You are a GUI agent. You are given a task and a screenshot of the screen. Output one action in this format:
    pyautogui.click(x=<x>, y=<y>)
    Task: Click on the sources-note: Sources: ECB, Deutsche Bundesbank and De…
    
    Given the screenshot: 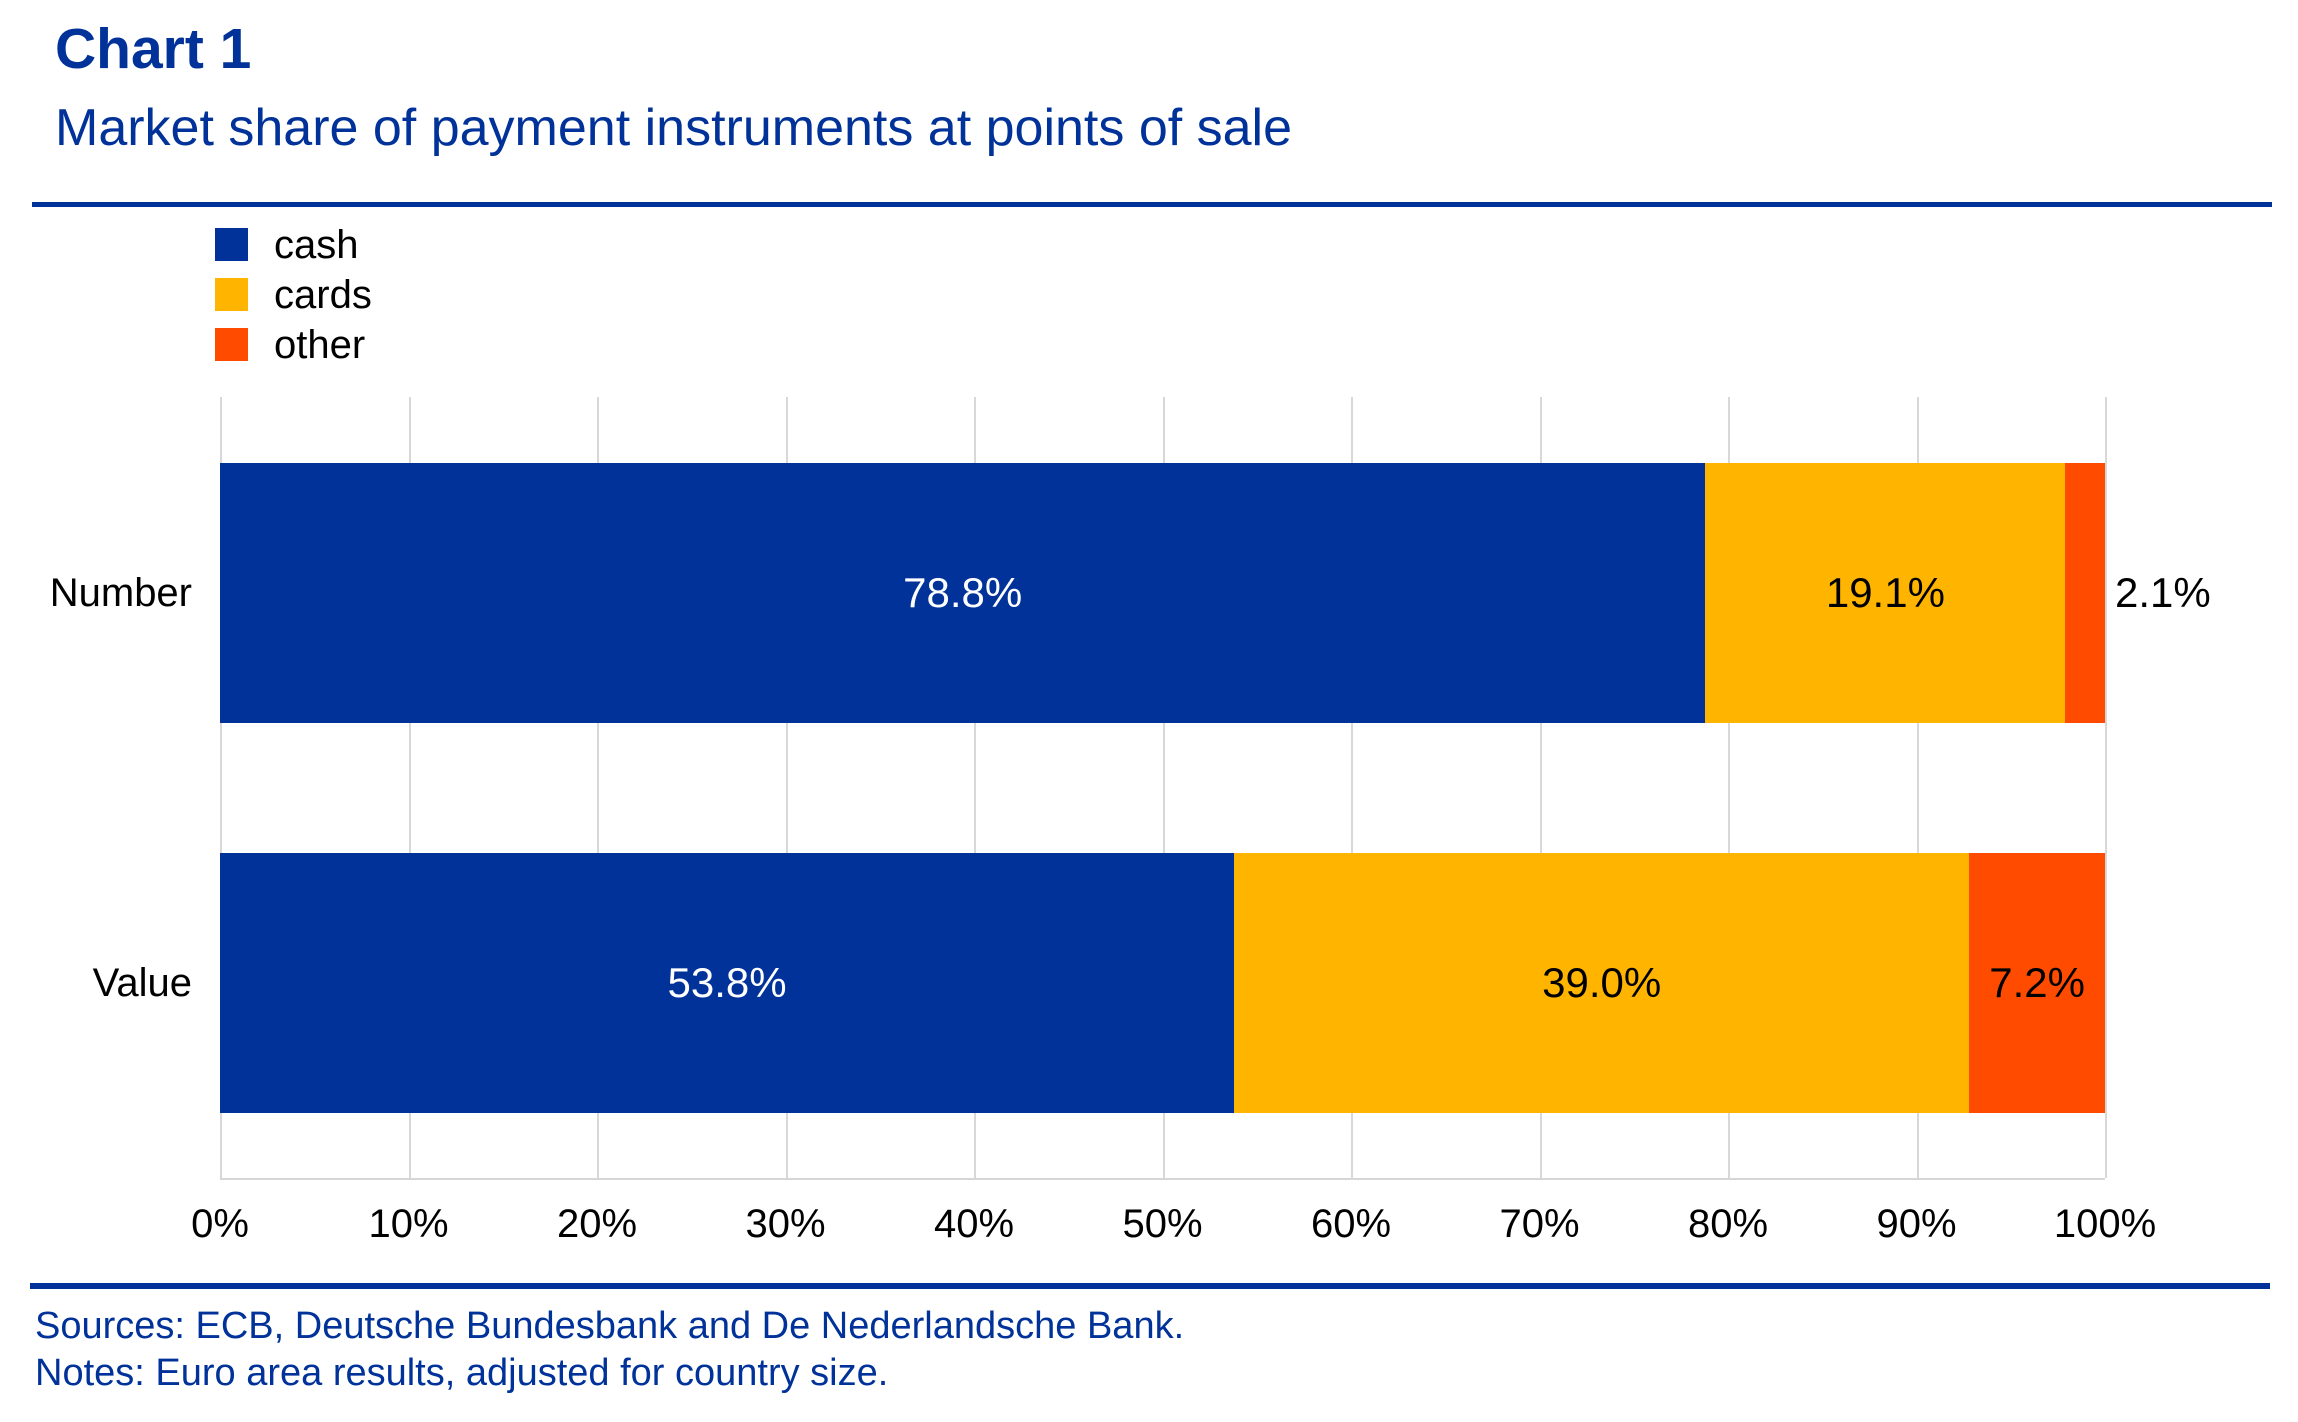 What is the action you would take?
    pyautogui.click(x=610, y=1326)
    